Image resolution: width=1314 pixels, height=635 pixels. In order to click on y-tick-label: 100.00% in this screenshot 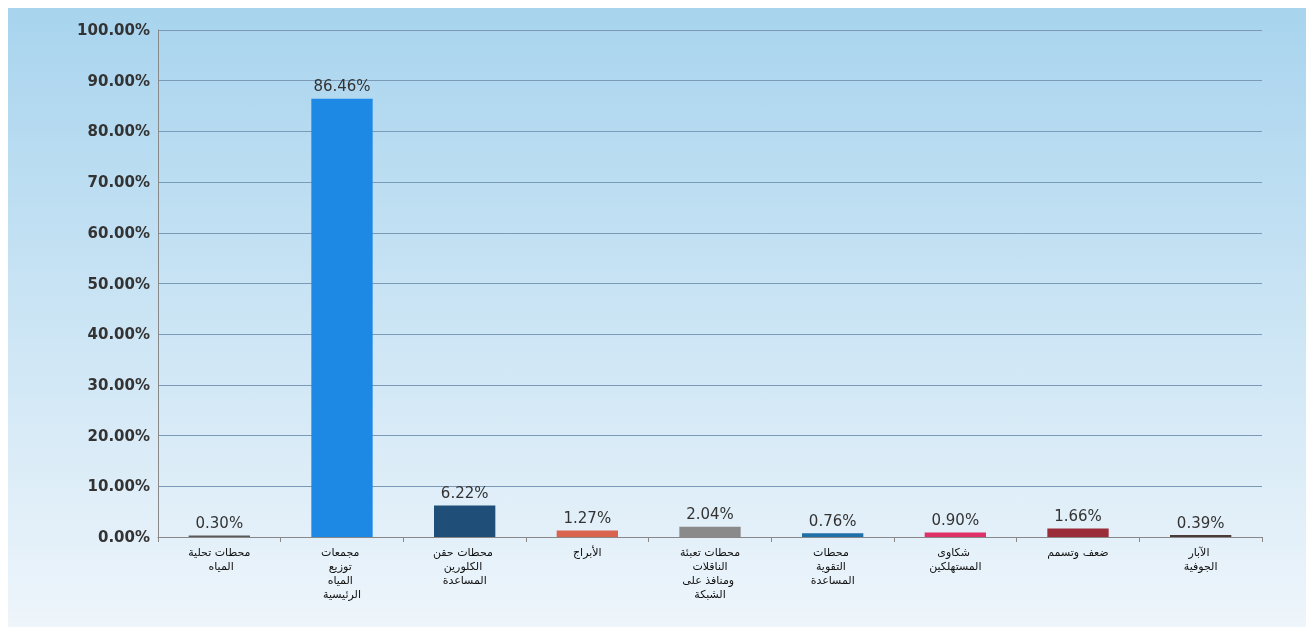, I will do `click(113, 30)`.